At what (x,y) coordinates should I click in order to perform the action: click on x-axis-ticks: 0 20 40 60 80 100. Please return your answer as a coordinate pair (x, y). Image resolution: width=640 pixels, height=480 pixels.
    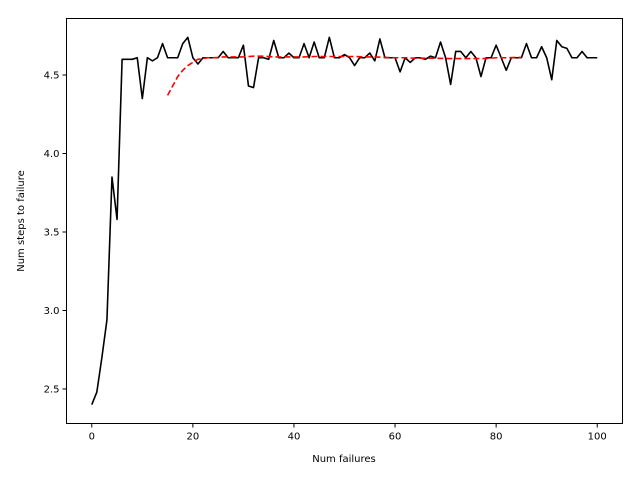
    Looking at the image, I should click on (348, 433).